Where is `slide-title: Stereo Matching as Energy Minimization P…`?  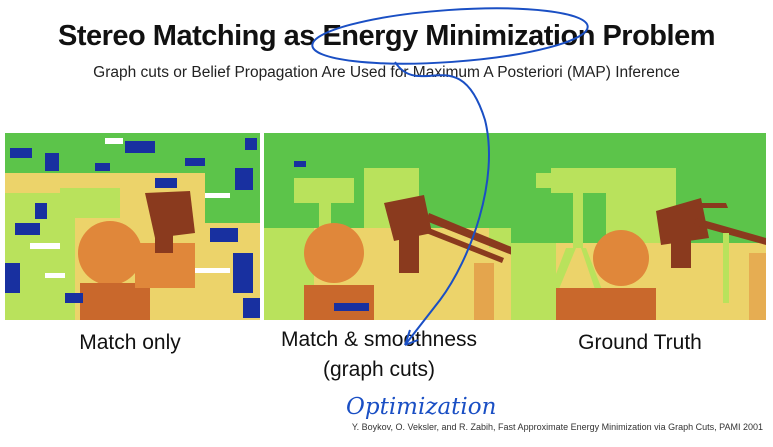 slide-title: Stereo Matching as Energy Minimization P… is located at coordinates (386, 36).